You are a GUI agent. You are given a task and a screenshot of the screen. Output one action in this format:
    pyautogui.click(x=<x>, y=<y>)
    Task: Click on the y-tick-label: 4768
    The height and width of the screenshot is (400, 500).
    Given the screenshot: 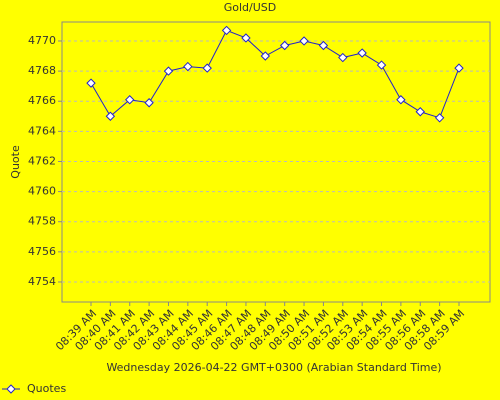 What is the action you would take?
    pyautogui.click(x=42, y=70)
    